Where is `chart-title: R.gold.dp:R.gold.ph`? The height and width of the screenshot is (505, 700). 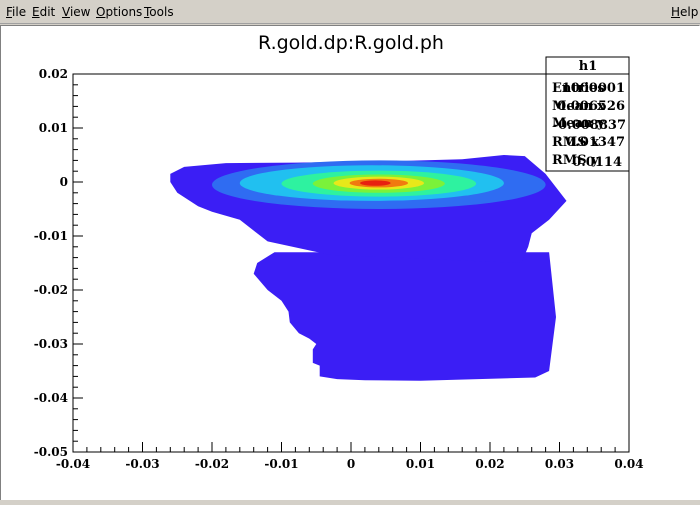 chart-title: R.gold.dp:R.gold.ph is located at coordinates (351, 43).